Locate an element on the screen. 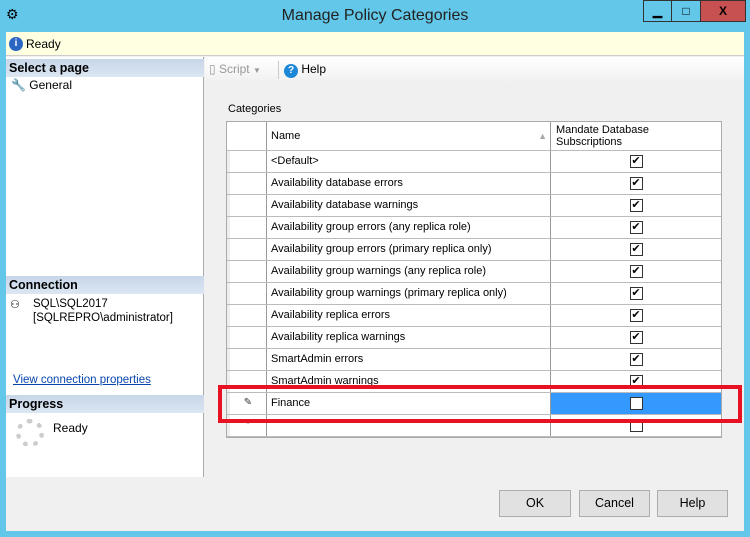  column-header-mandate: Mandate Database Subscriptions is located at coordinates (602, 136).